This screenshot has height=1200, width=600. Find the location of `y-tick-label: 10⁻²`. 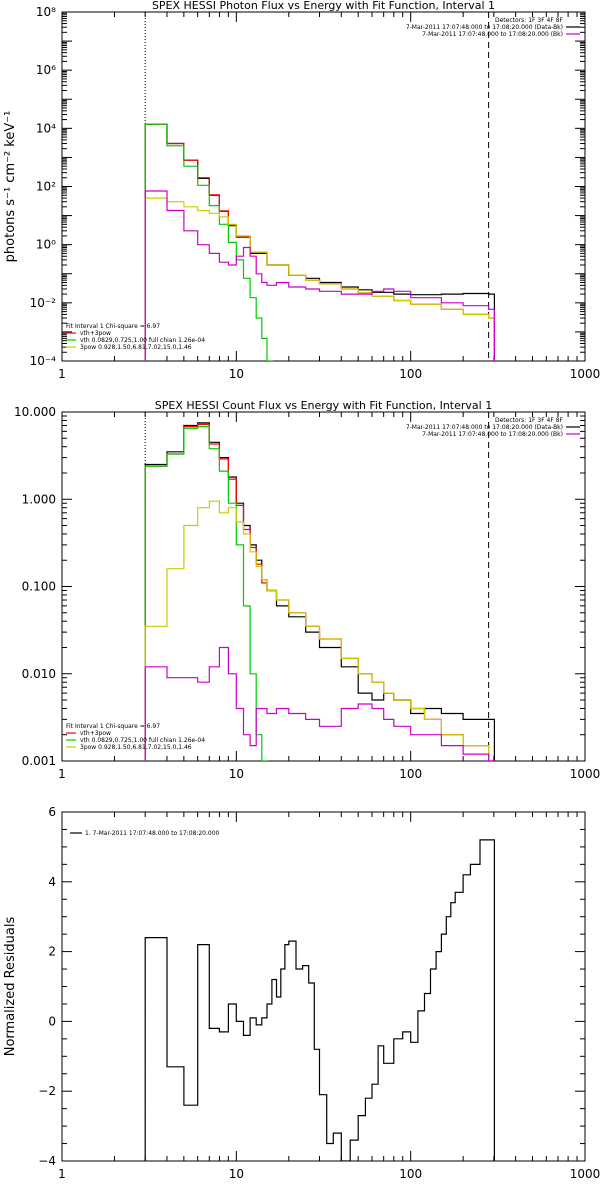

y-tick-label: 10⁻² is located at coordinates (43, 303).